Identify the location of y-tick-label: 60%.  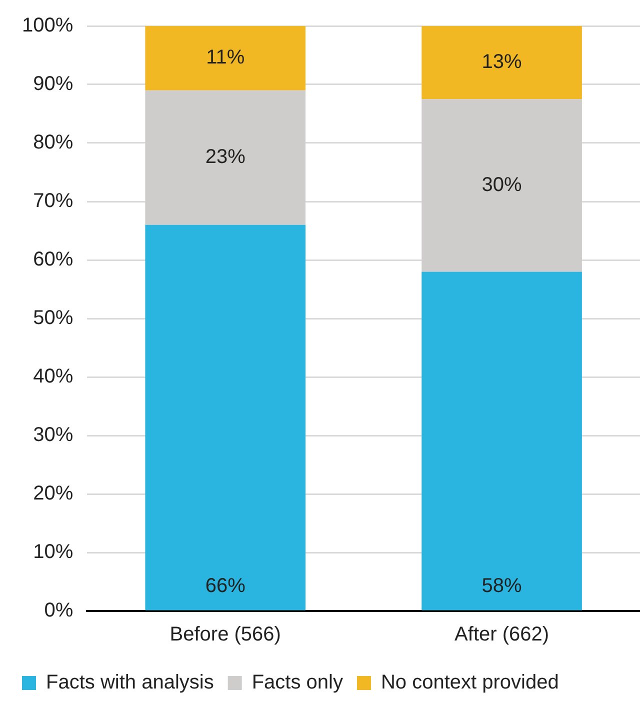
(53, 259).